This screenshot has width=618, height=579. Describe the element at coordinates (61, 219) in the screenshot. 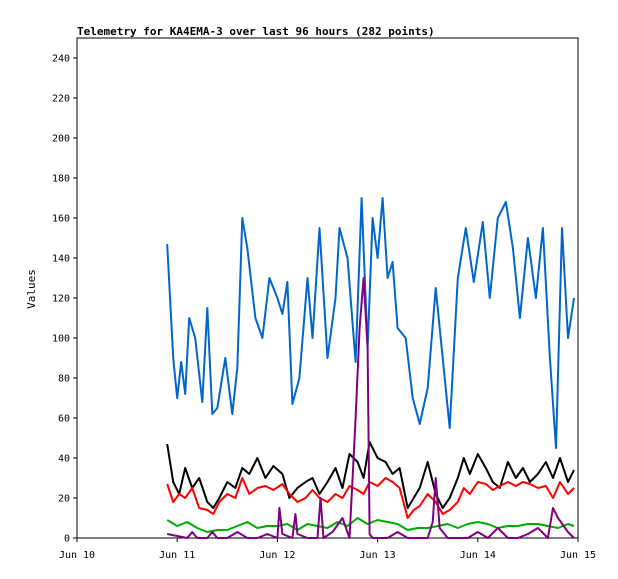

I see `y-tick-label: 160` at that location.